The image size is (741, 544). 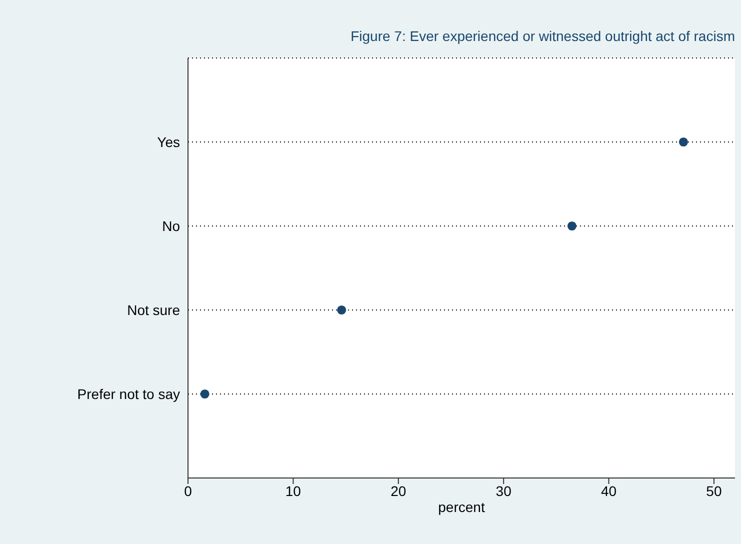 I want to click on x-axis-title: percent, so click(x=461, y=507).